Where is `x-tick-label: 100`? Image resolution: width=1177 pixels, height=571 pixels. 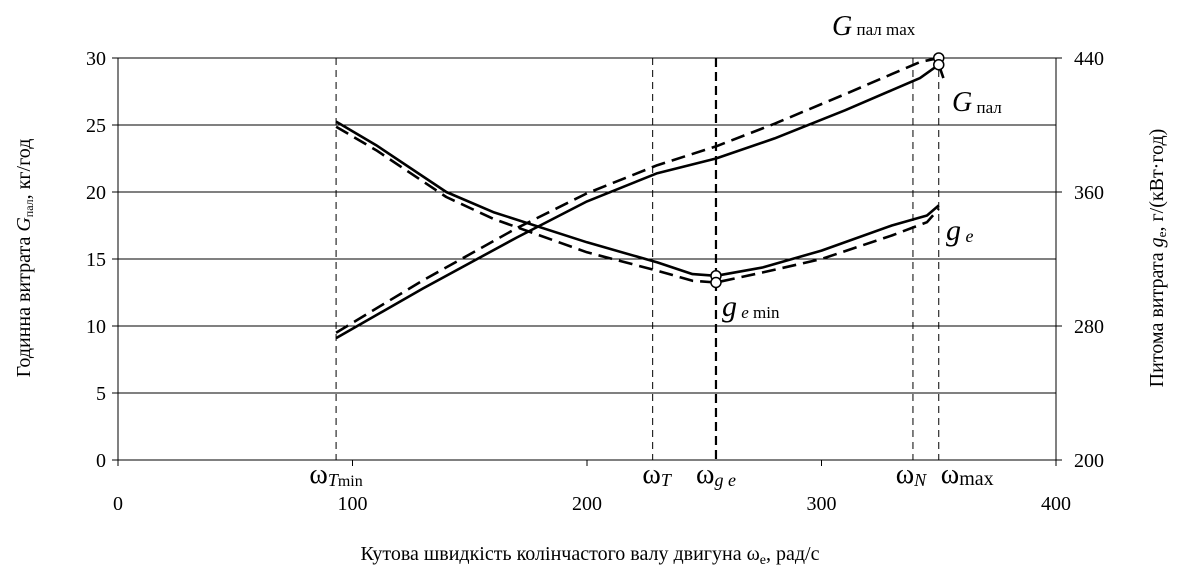
x-tick-label: 100 is located at coordinates (353, 504).